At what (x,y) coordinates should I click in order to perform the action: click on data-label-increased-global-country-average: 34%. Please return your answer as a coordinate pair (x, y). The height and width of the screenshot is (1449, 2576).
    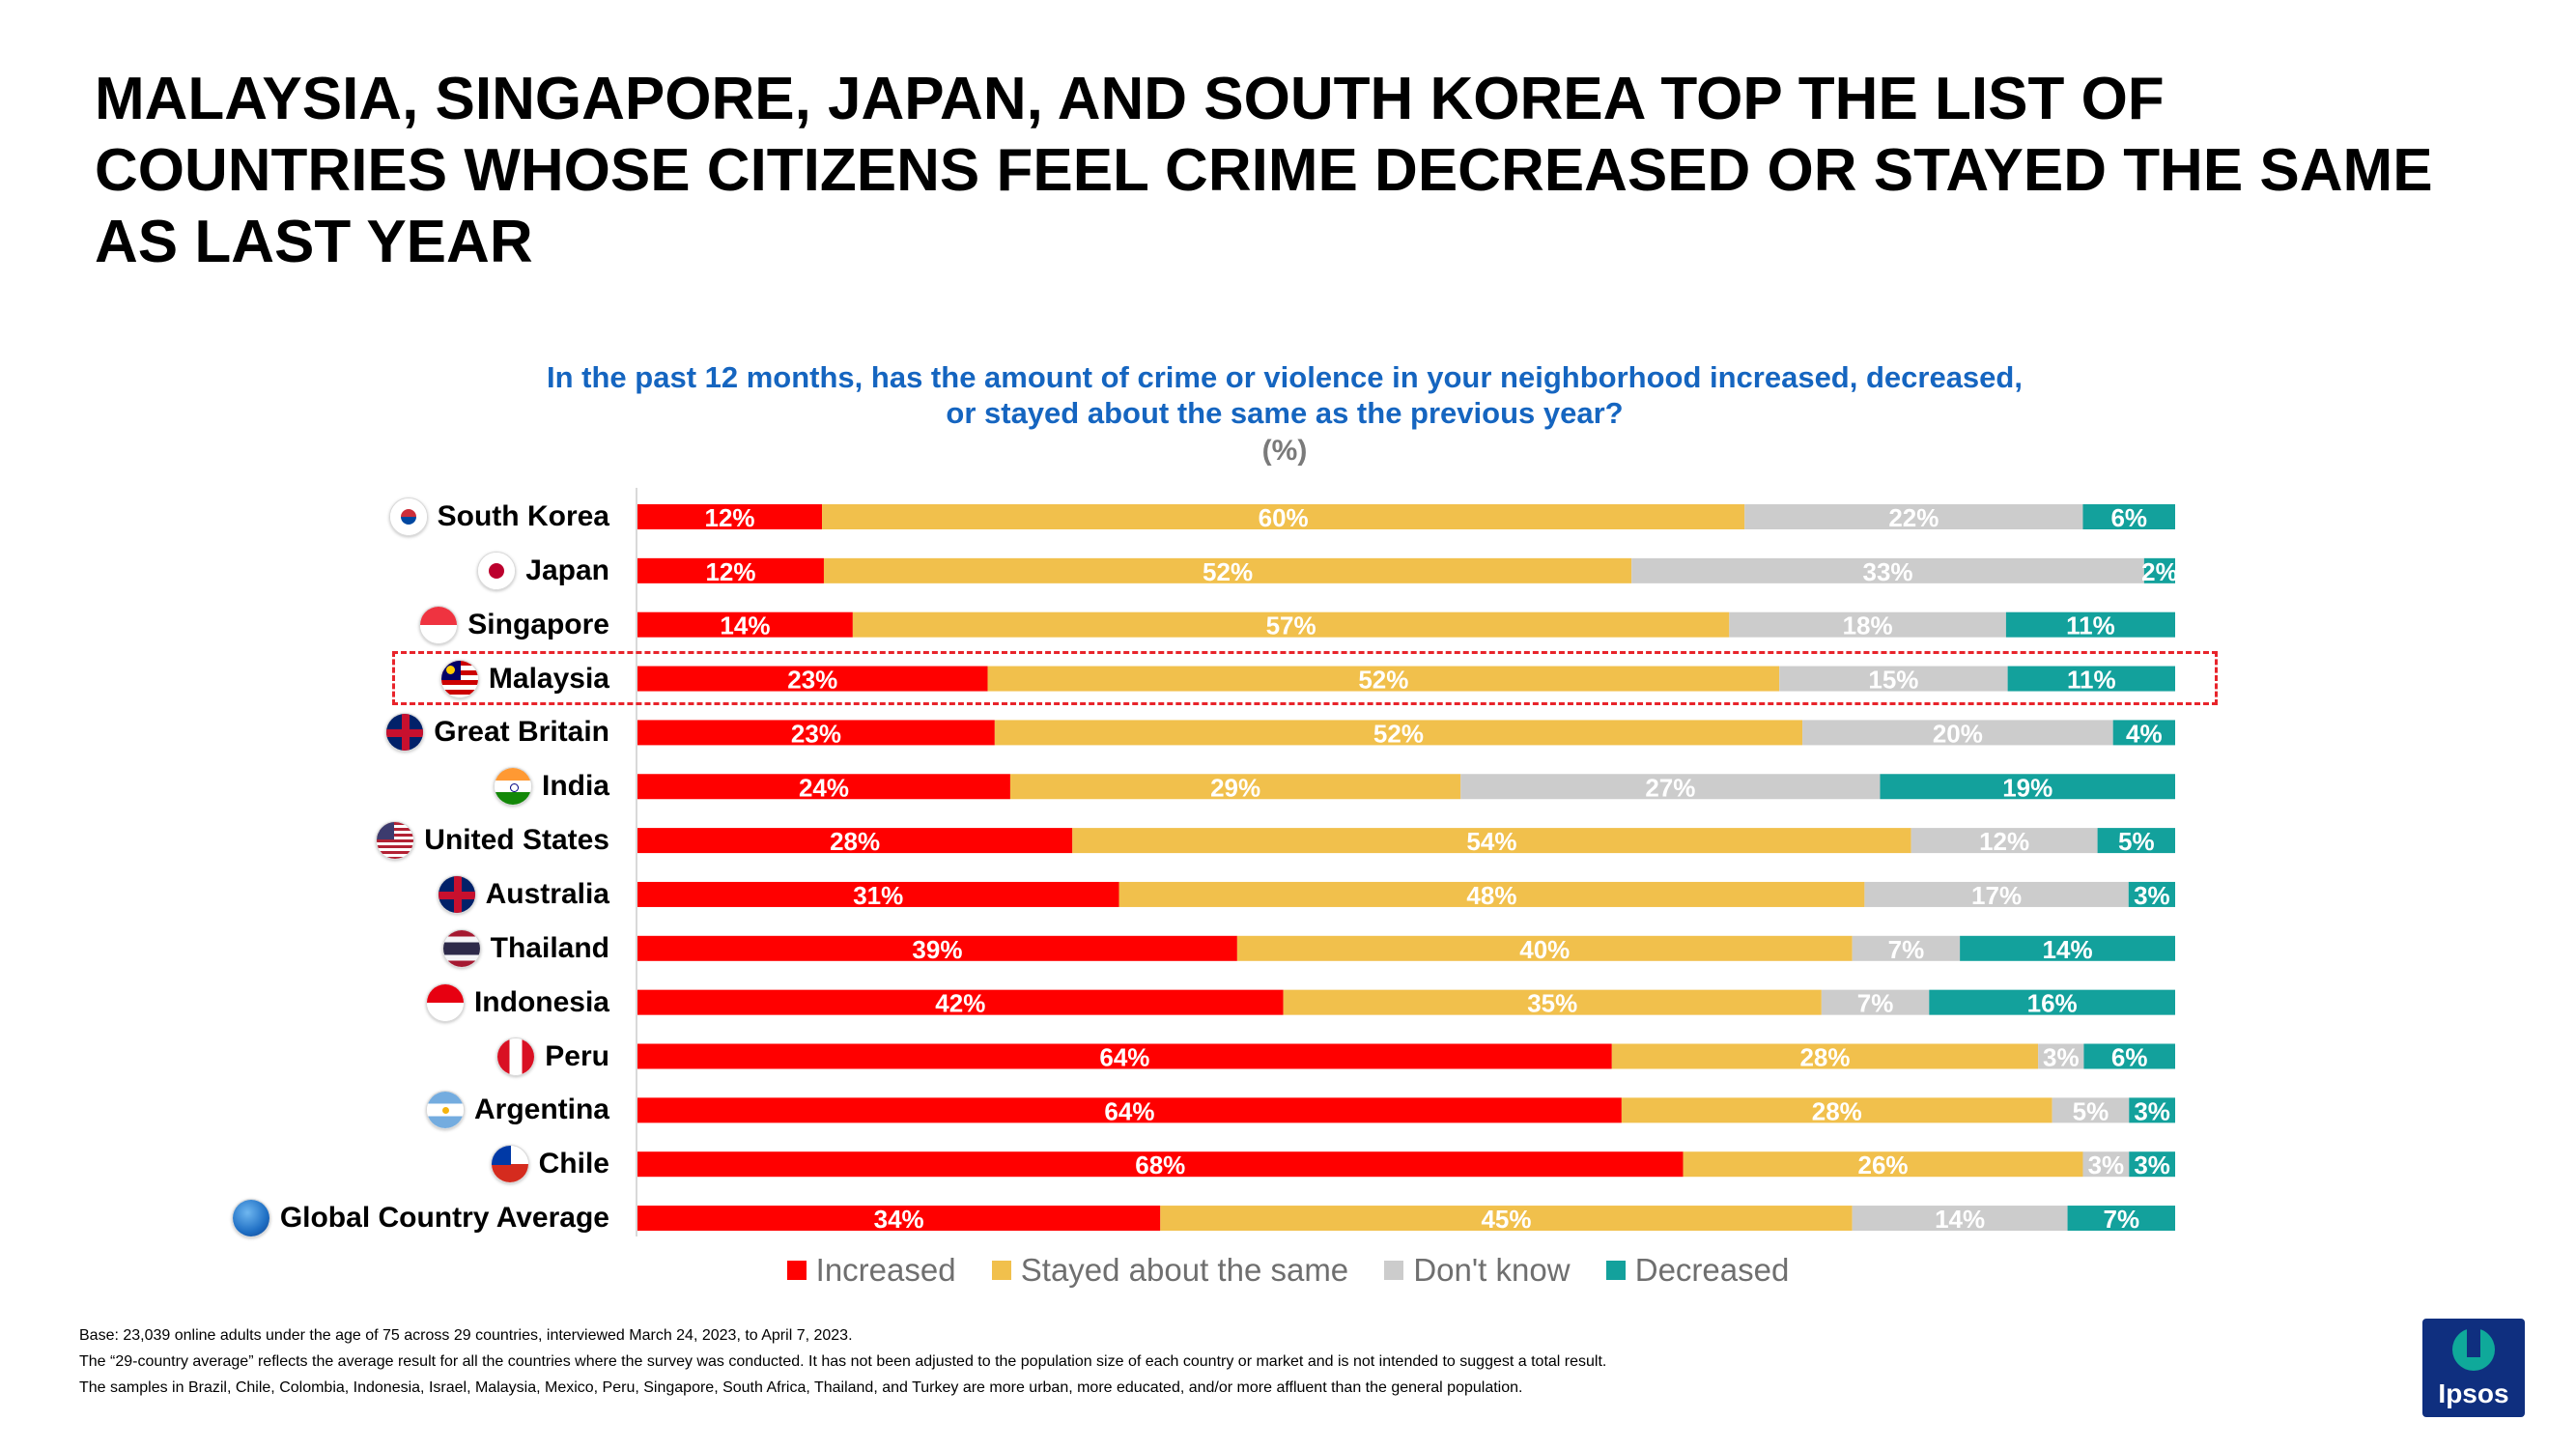
    Looking at the image, I should click on (899, 1219).